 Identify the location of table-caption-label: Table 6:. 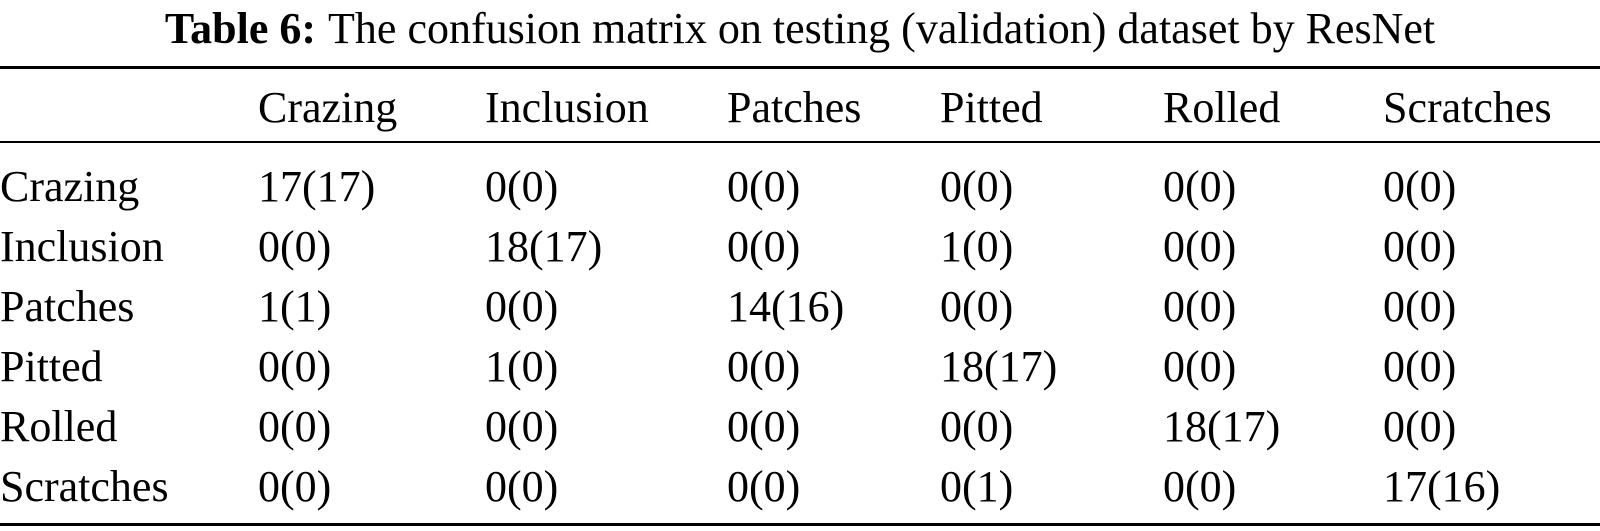
(240, 28).